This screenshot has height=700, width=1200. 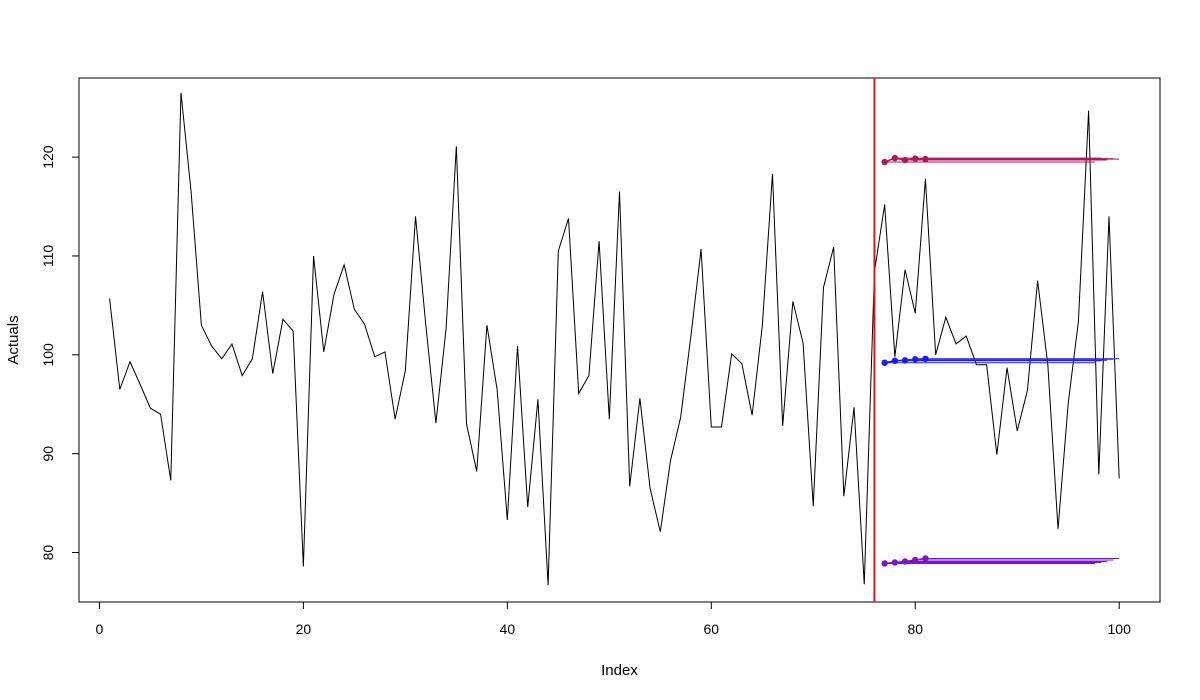 What do you see at coordinates (13, 339) in the screenshot?
I see `y-axis-title: Actuals` at bounding box center [13, 339].